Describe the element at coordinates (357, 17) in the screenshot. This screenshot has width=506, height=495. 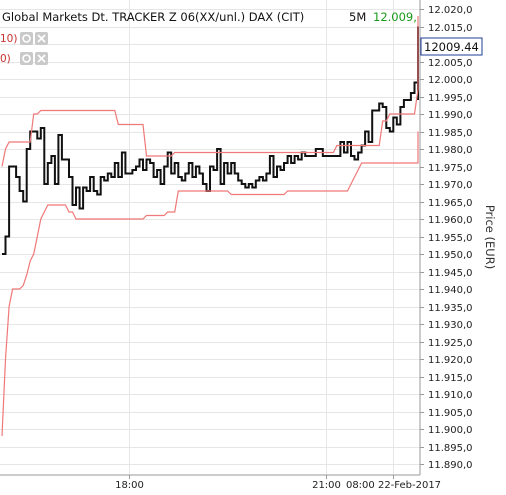
I see `interval-label: 5M` at that location.